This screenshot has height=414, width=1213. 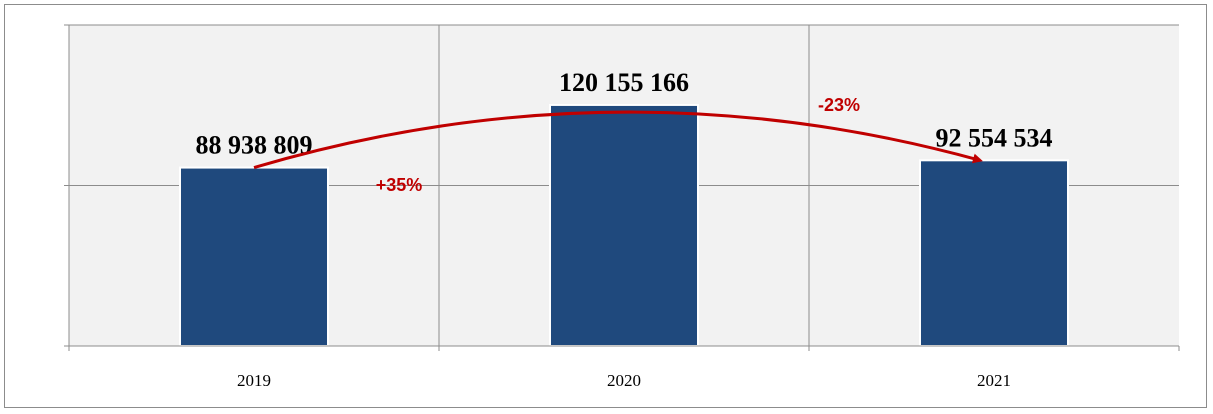 I want to click on change-annotation: +35%, so click(x=399, y=185).